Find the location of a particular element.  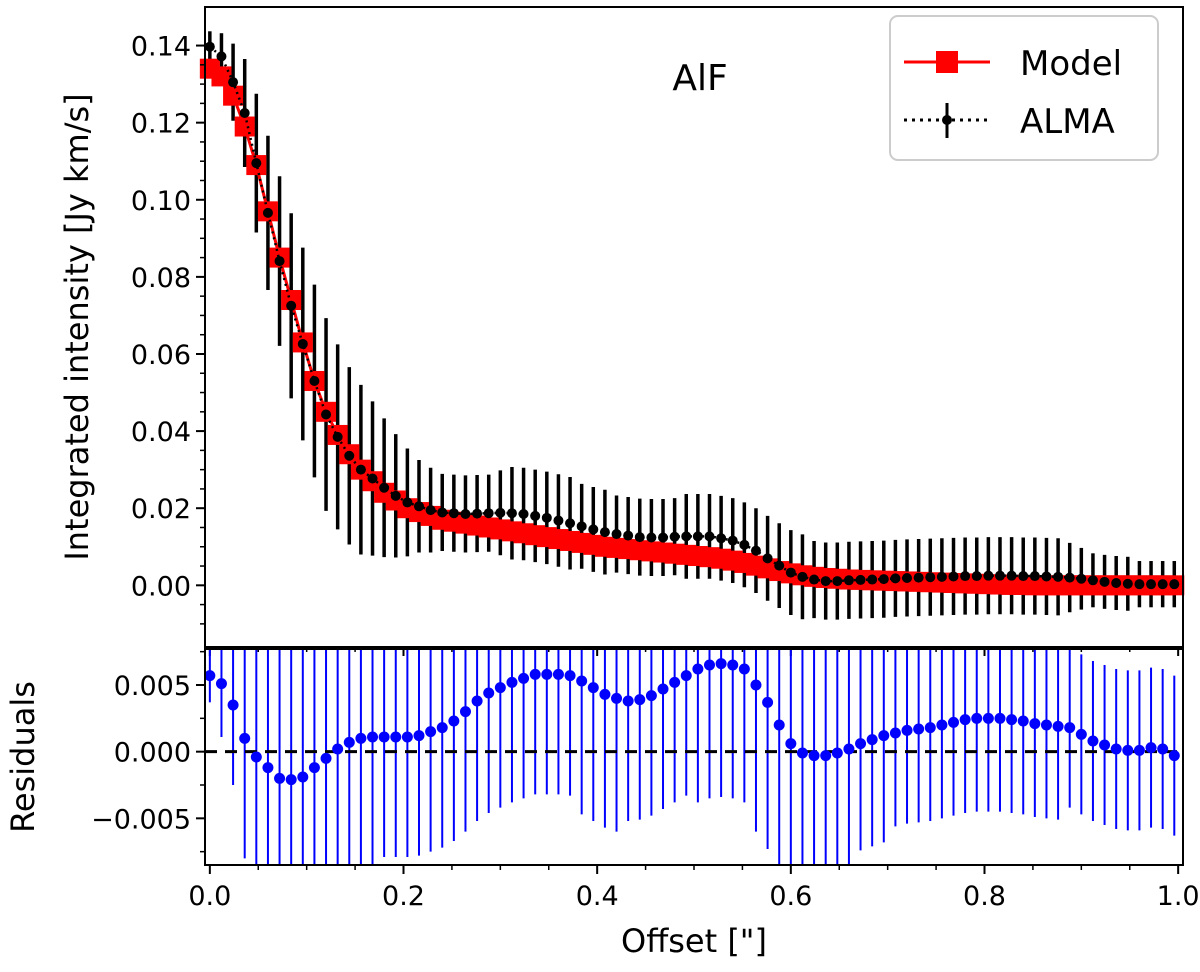

species-annotation: AlF is located at coordinates (699, 78).